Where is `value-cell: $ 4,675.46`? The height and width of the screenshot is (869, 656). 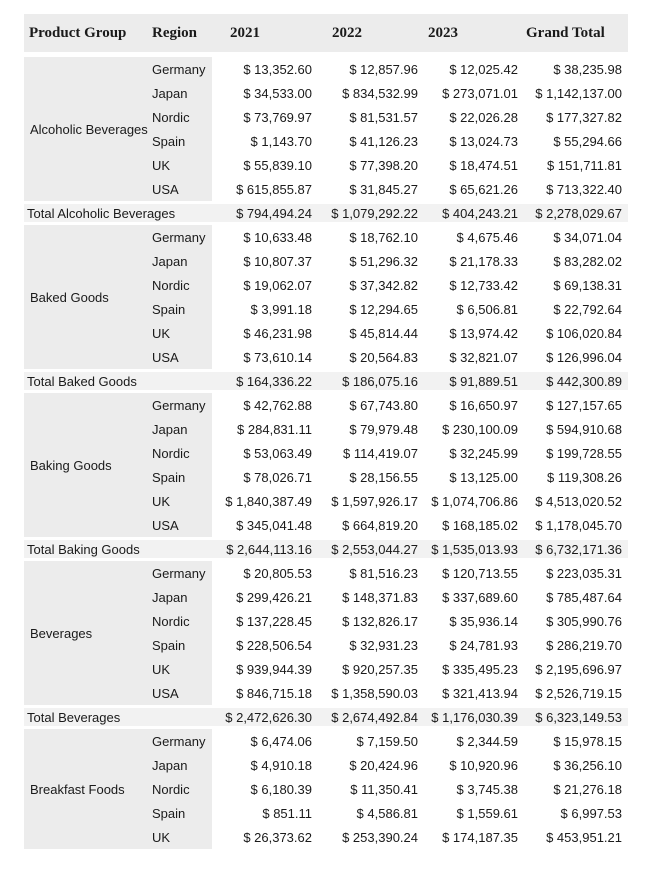
value-cell: $ 4,675.46 is located at coordinates (474, 236).